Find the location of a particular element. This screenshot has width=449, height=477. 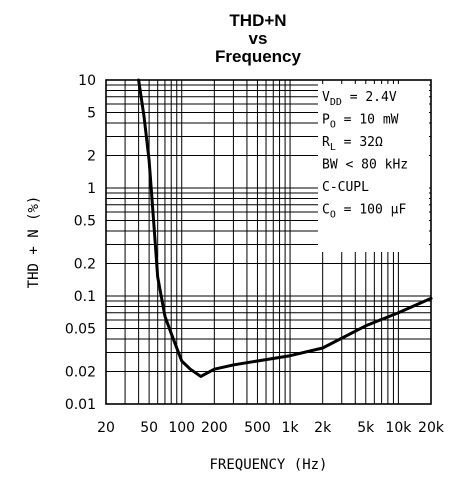

y-tick-label: 0.1 is located at coordinates (85, 297).